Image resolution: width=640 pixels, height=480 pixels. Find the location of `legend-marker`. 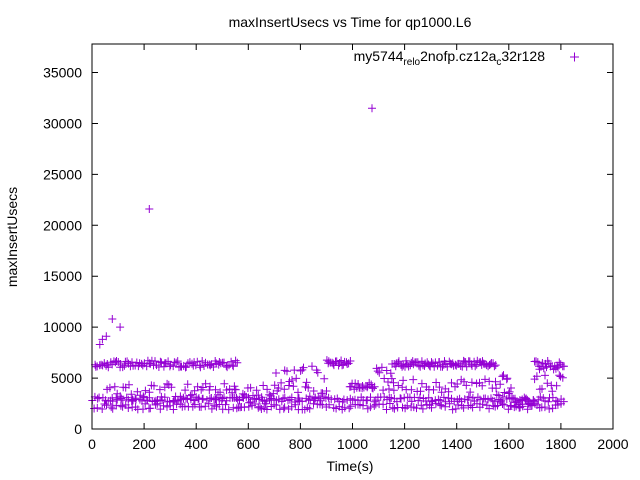

legend-marker is located at coordinates (574, 57).